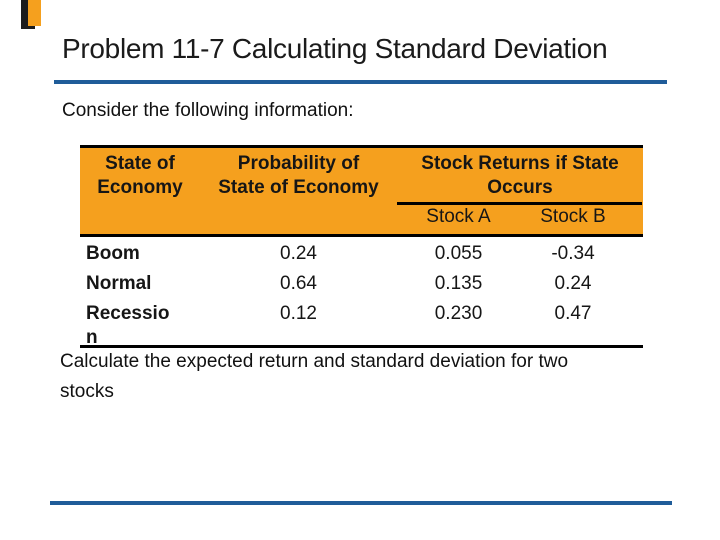 The height and width of the screenshot is (540, 720). Describe the element at coordinates (298, 253) in the screenshot. I see `cell-probability: 0.24` at that location.